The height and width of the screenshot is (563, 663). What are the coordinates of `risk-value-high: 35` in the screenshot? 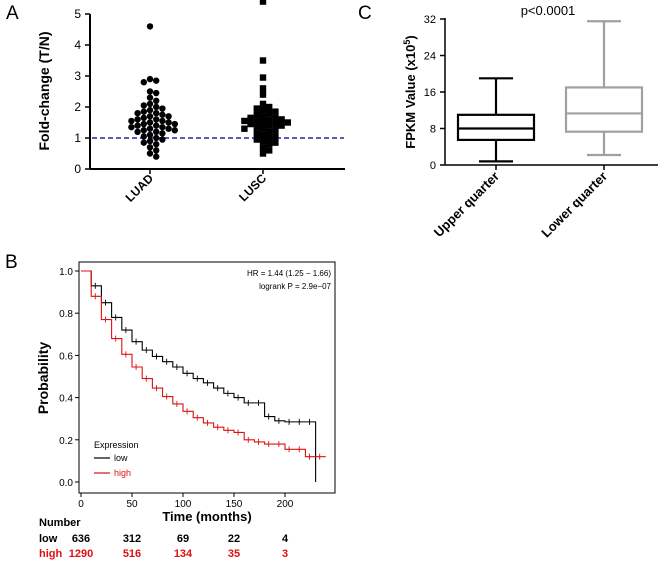 It's located at (234, 554).